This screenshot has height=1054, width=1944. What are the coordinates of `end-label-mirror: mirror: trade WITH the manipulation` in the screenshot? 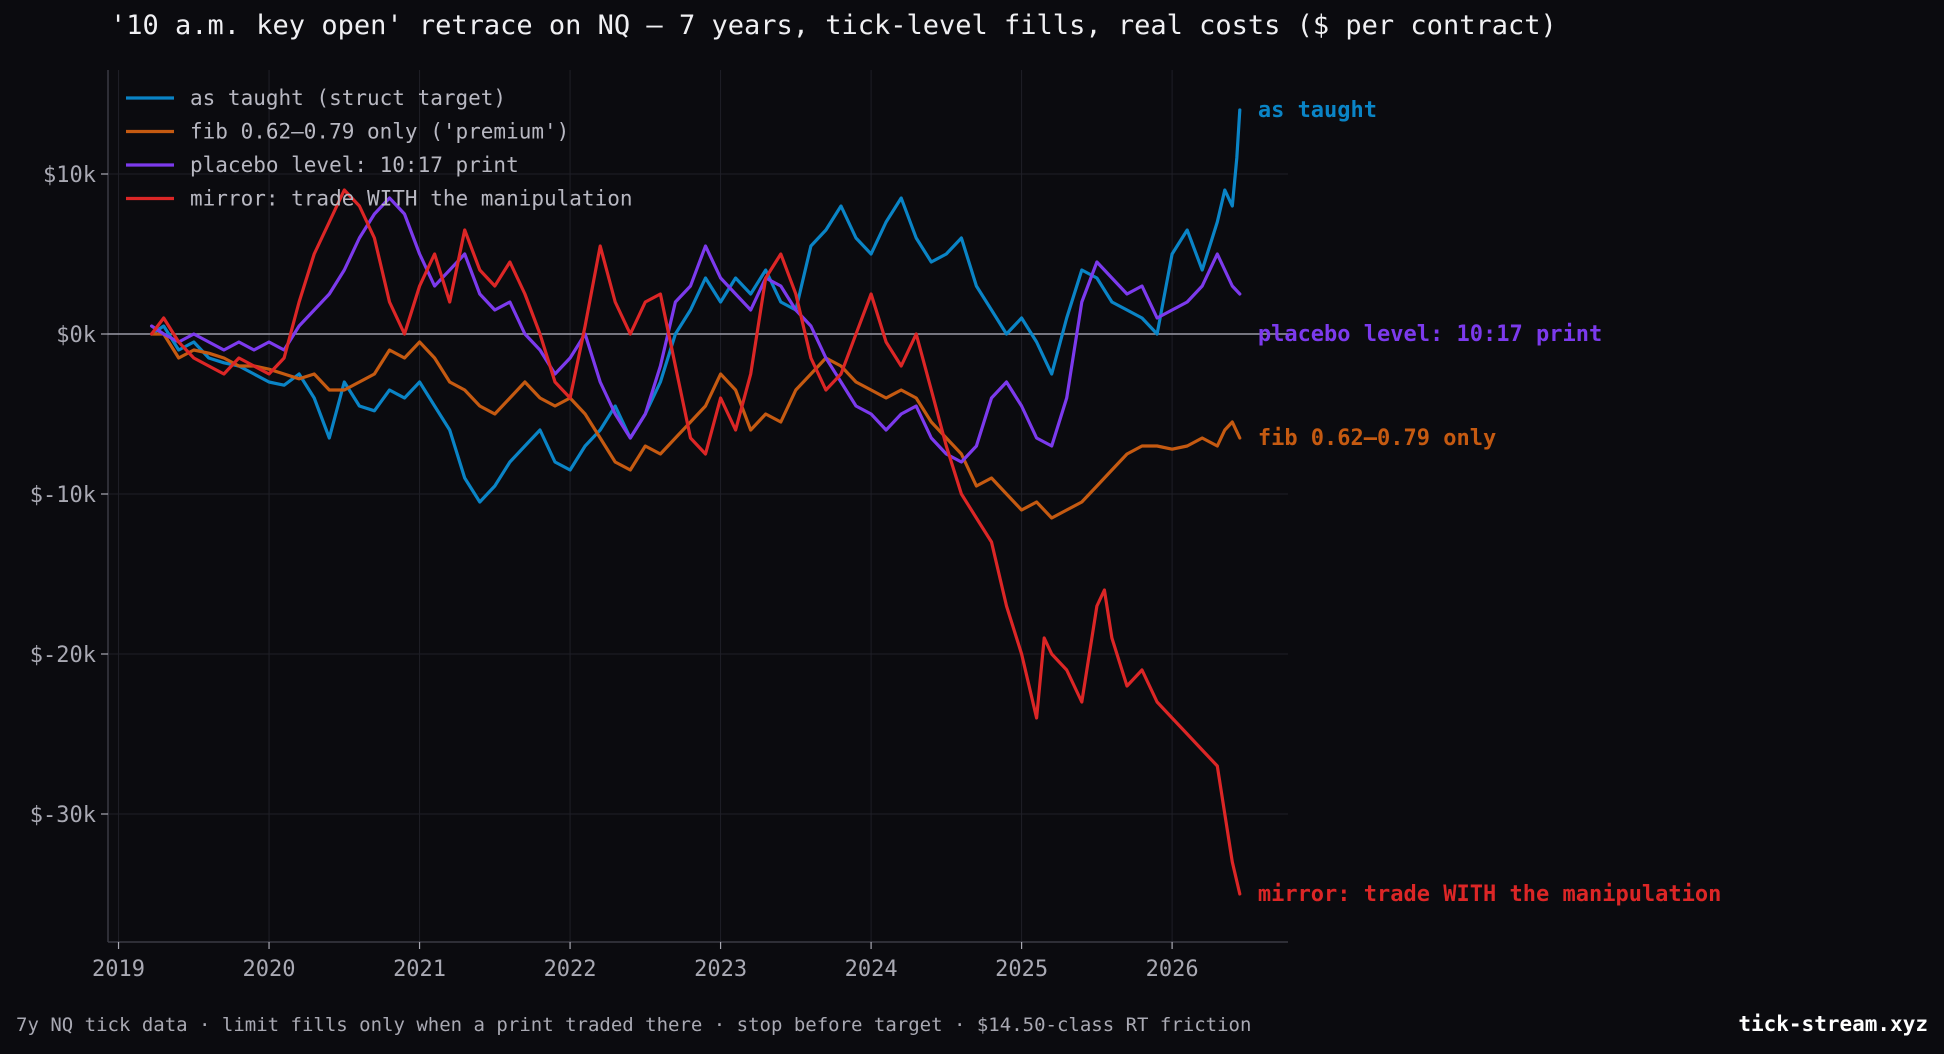 It's located at (1490, 894).